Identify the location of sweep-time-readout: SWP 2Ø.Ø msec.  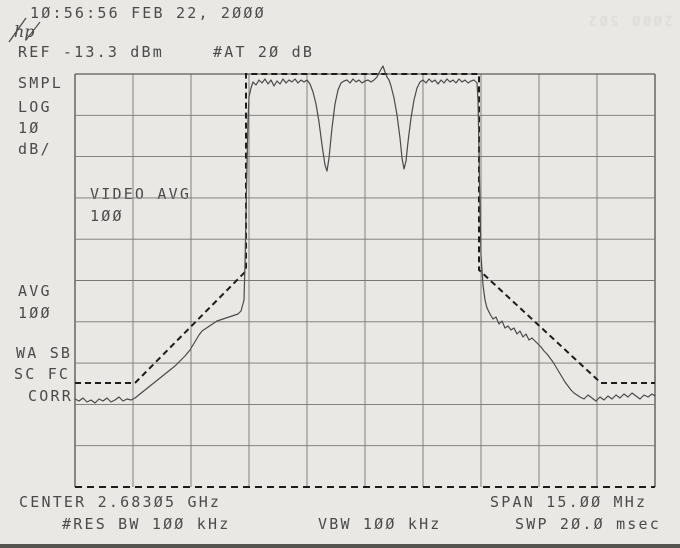
(588, 524).